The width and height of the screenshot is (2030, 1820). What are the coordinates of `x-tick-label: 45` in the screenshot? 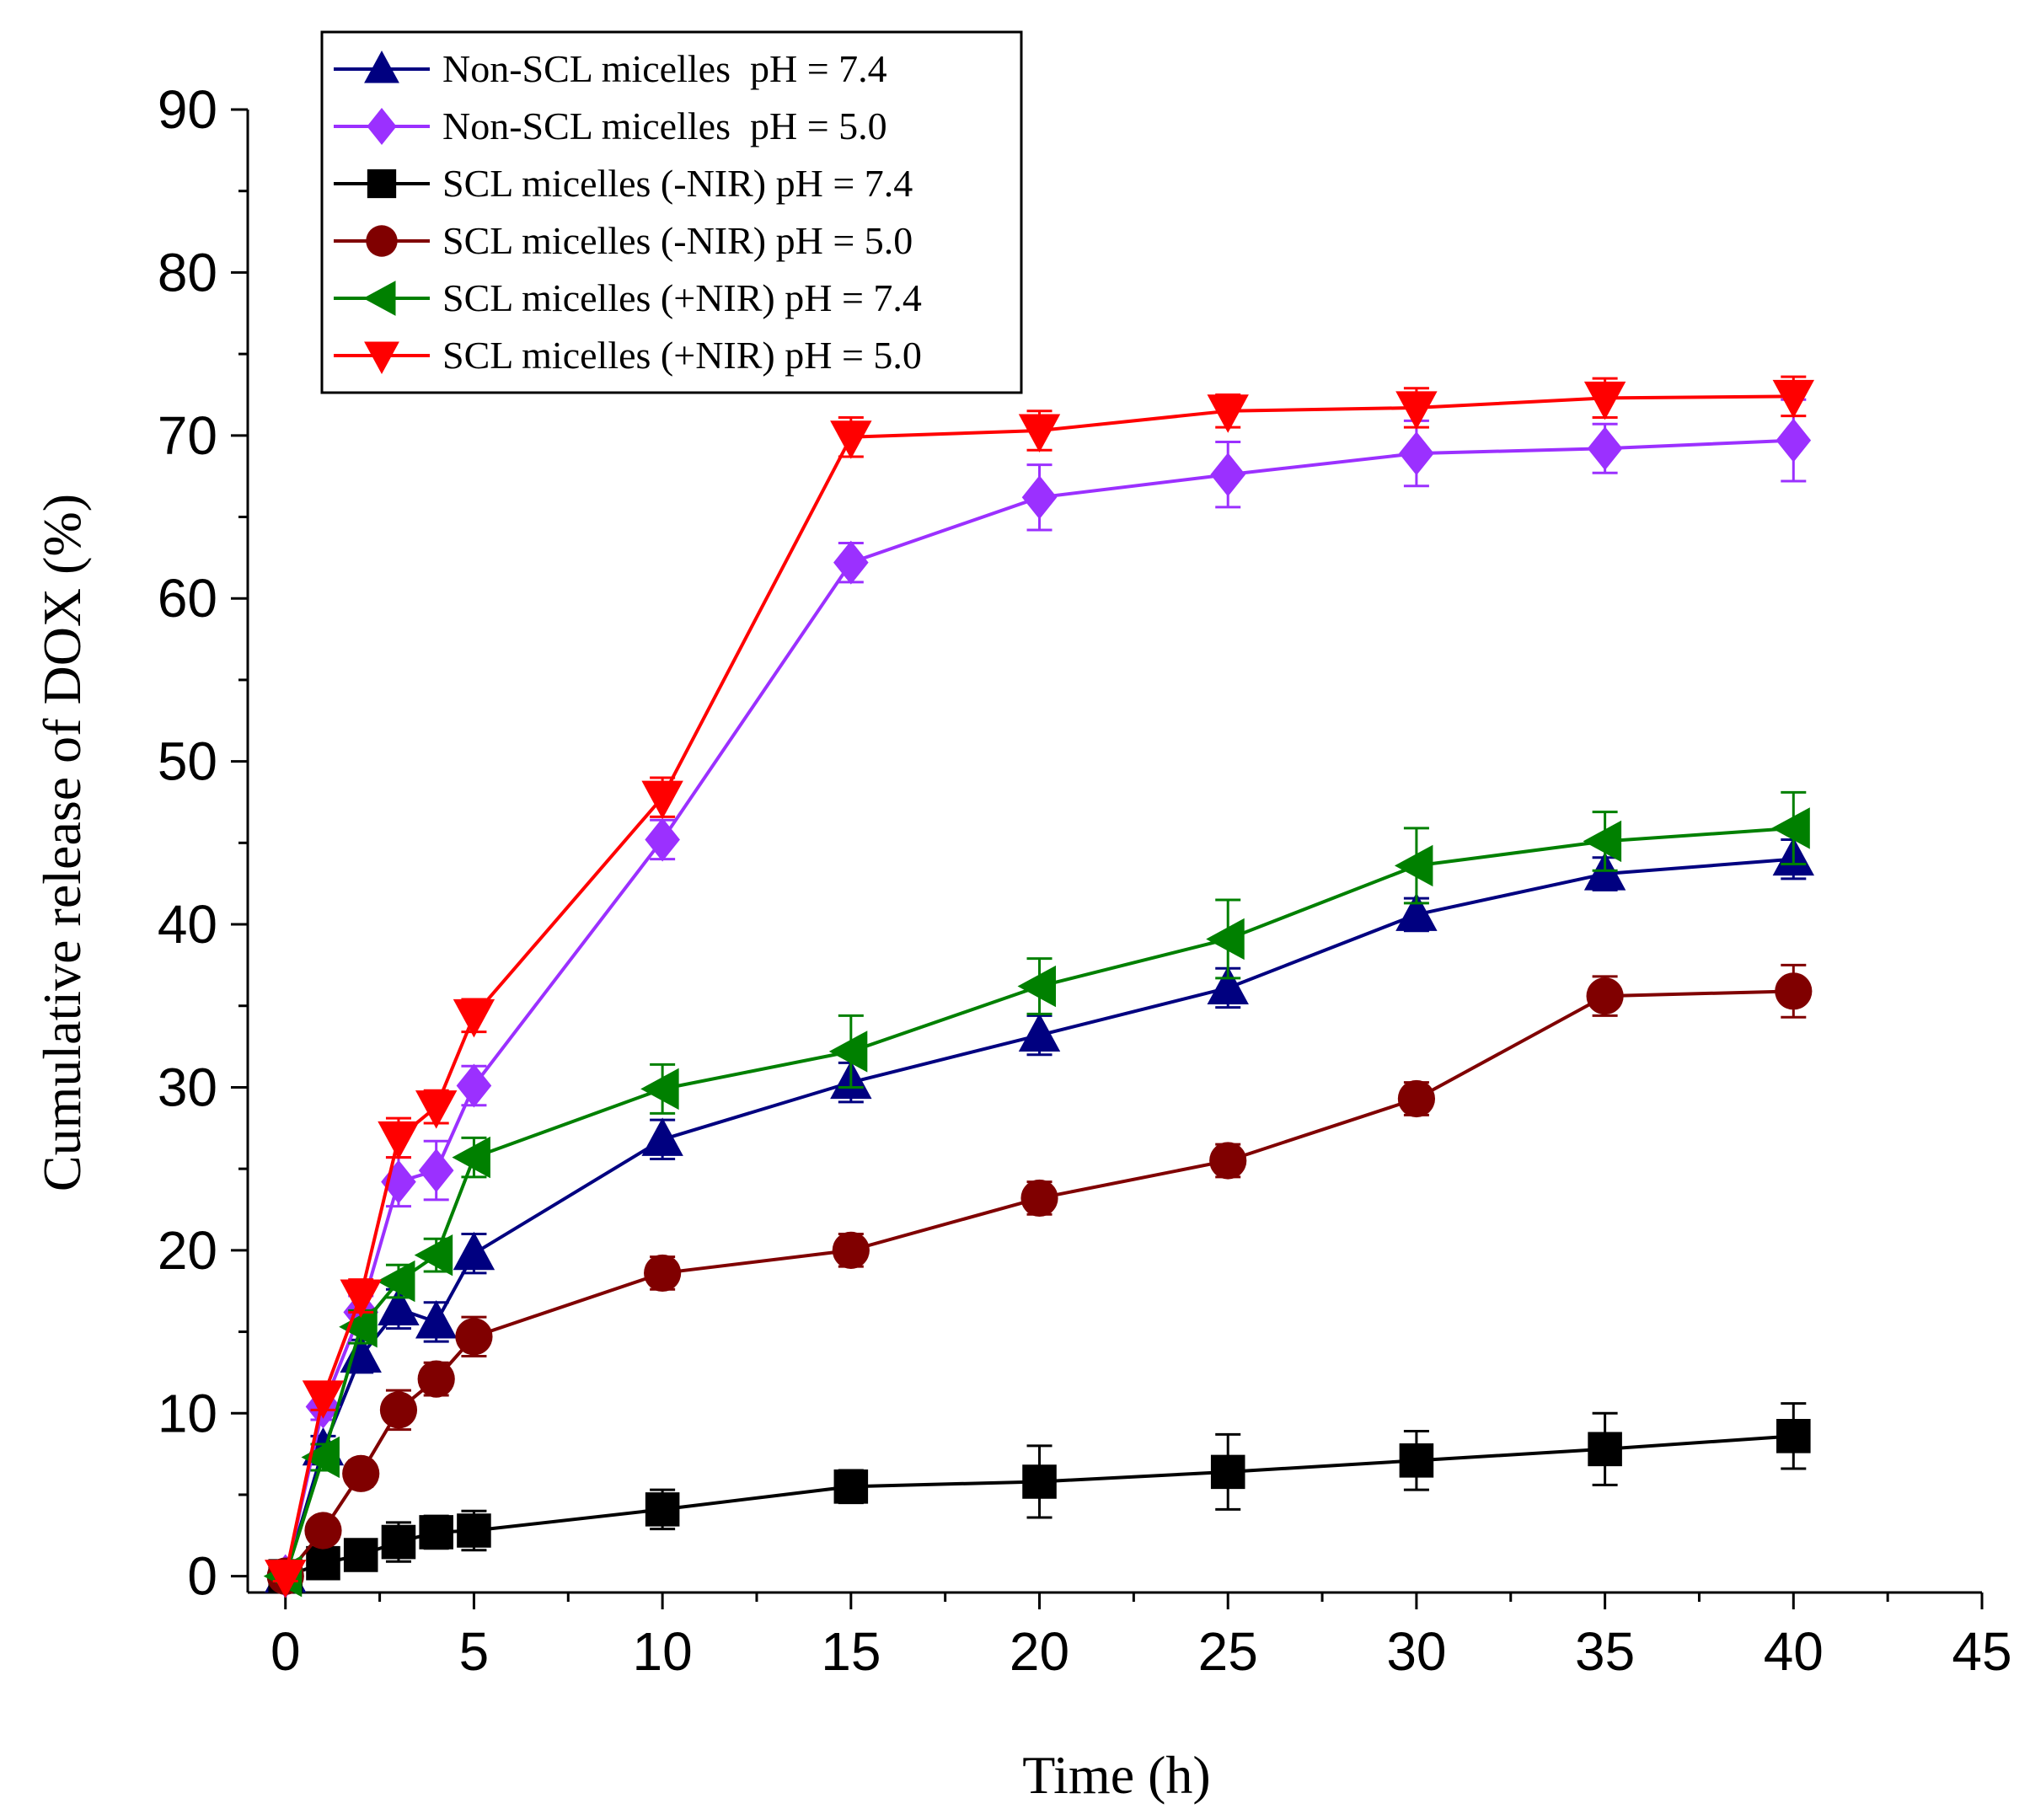 It's located at (1981, 1651).